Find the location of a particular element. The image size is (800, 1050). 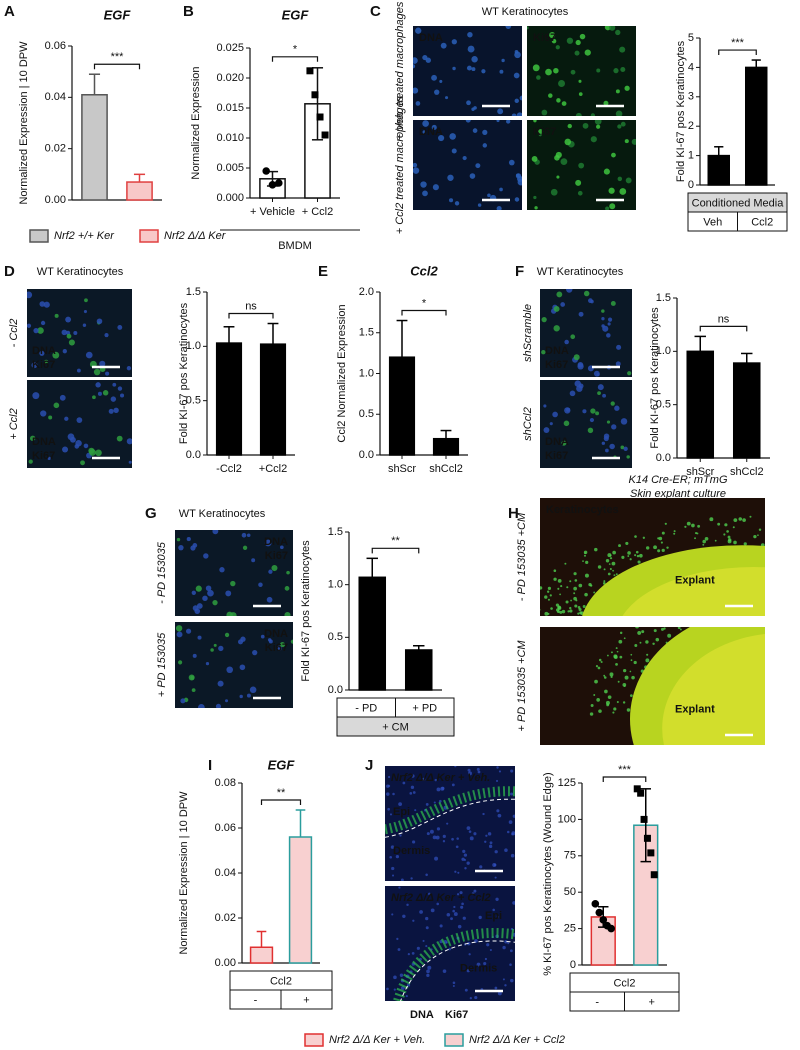

y-tick-label: 0.00 is located at coordinates (55, 200).